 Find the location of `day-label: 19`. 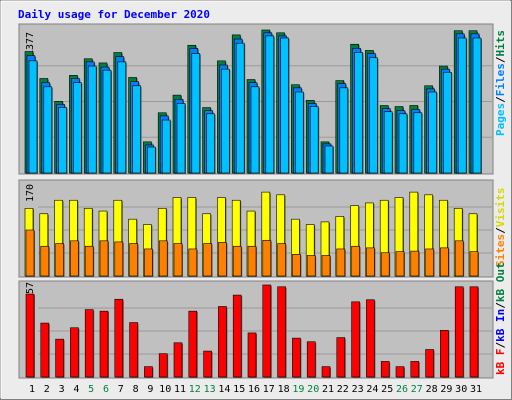

day-label: 19 is located at coordinates (298, 389).